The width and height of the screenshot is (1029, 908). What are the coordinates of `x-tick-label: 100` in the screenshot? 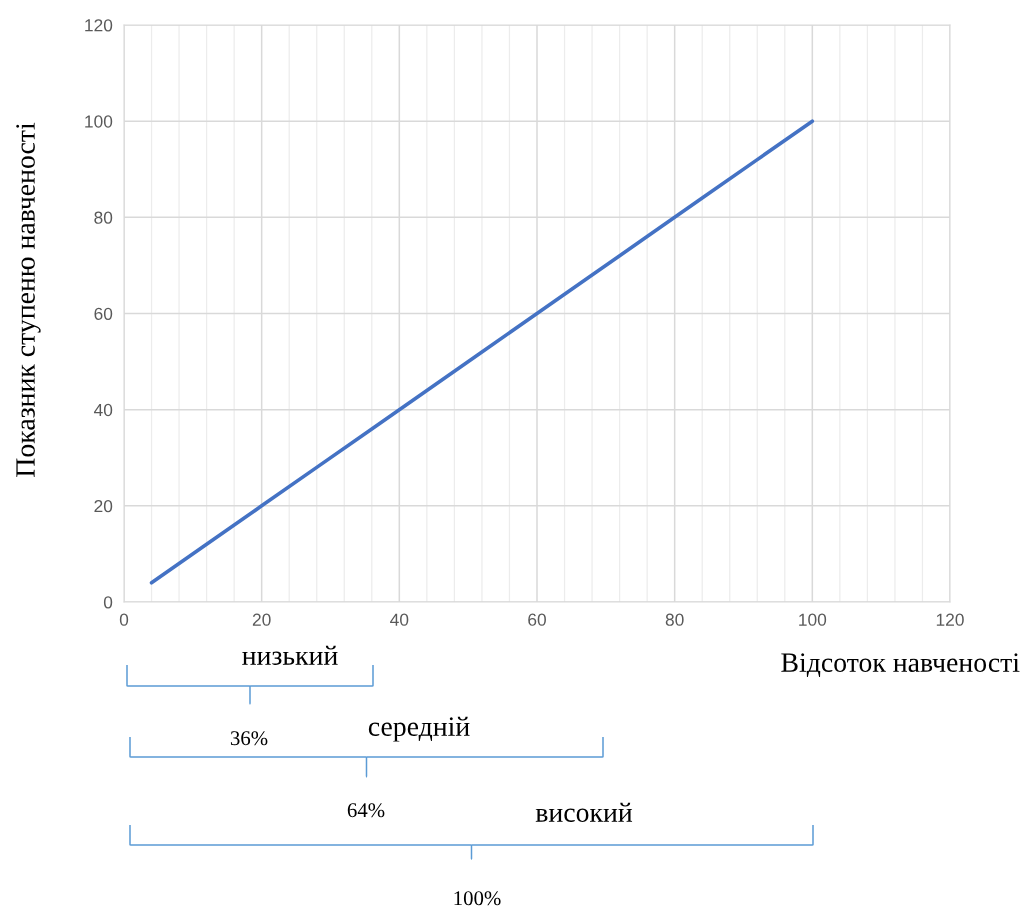 It's located at (813, 619).